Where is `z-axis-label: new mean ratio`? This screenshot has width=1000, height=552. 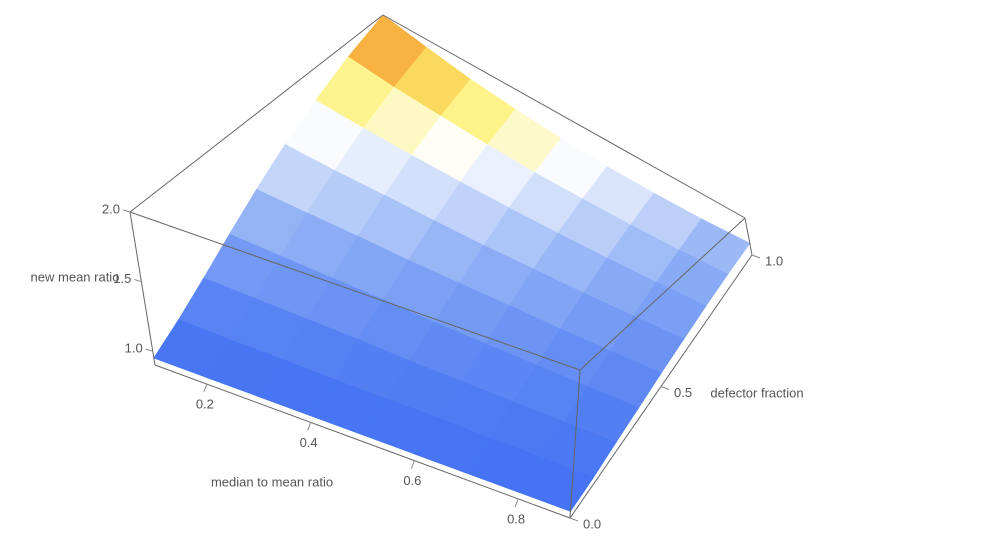 z-axis-label: new mean ratio is located at coordinates (75, 276).